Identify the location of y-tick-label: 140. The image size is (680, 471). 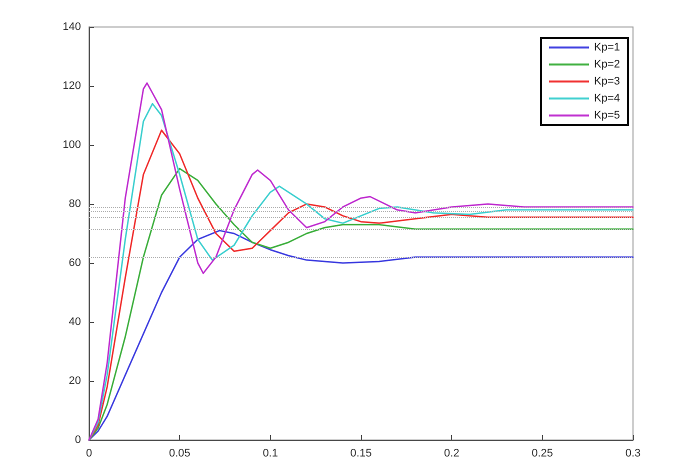
(71, 27).